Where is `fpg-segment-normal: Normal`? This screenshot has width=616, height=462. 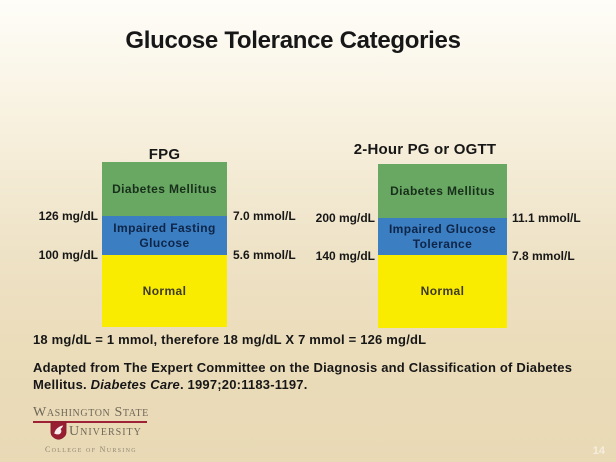 fpg-segment-normal: Normal is located at coordinates (164, 291).